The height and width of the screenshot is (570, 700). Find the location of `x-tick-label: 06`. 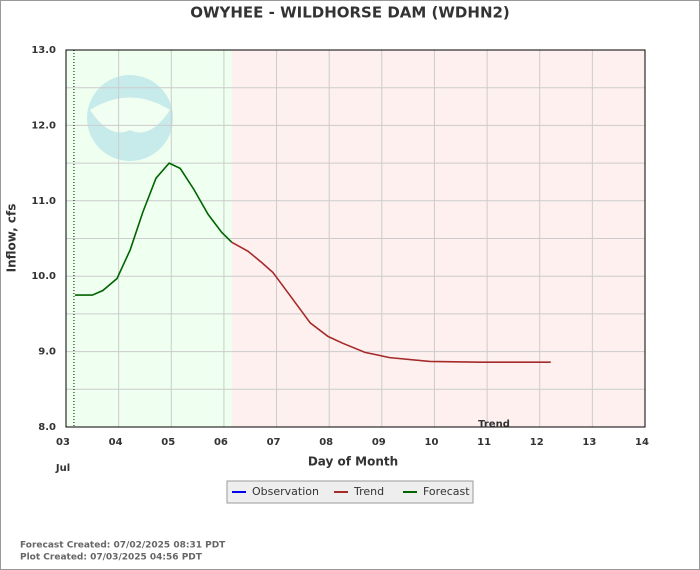

x-tick-label: 06 is located at coordinates (221, 442).